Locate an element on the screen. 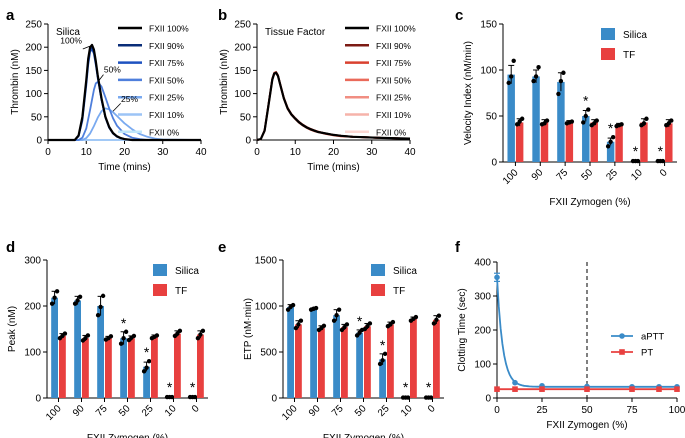 This screenshot has height=438, width=685. legend-label: FXII 25% is located at coordinates (166, 98).